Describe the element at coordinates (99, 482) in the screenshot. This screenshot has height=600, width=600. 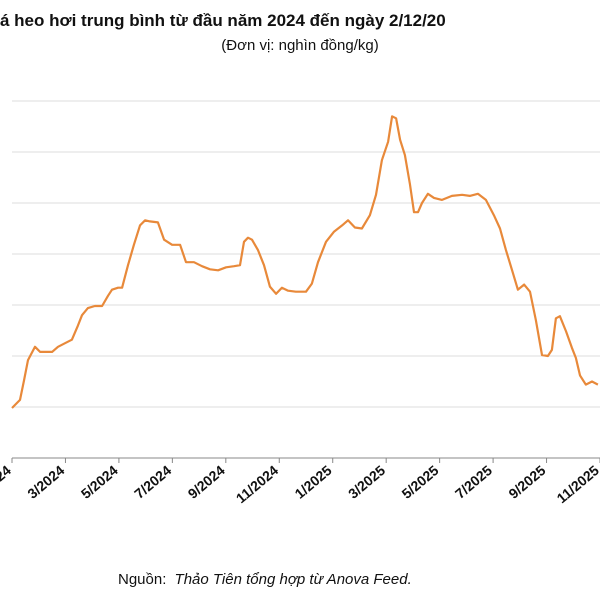
I see `x-tick-label: 5/2024` at that location.